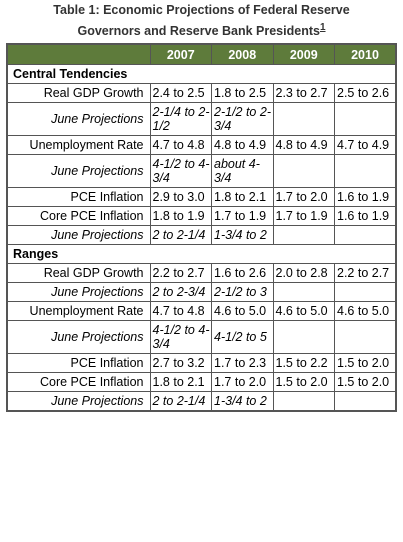 This screenshot has width=403, height=542. I want to click on section-title: Ranges, so click(201, 254).